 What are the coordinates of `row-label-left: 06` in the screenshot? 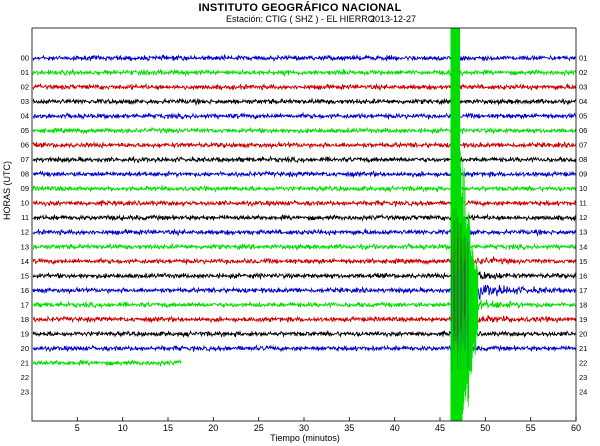 It's located at (25, 145).